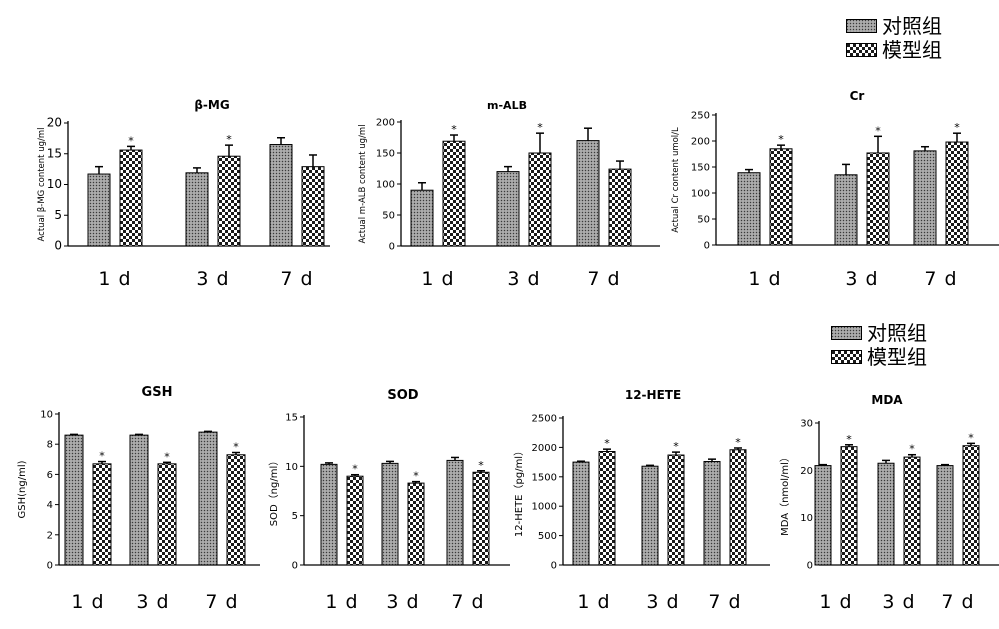 This screenshot has width=999, height=629. What do you see at coordinates (700, 142) in the screenshot?
I see `y-tick-label: 200` at bounding box center [700, 142].